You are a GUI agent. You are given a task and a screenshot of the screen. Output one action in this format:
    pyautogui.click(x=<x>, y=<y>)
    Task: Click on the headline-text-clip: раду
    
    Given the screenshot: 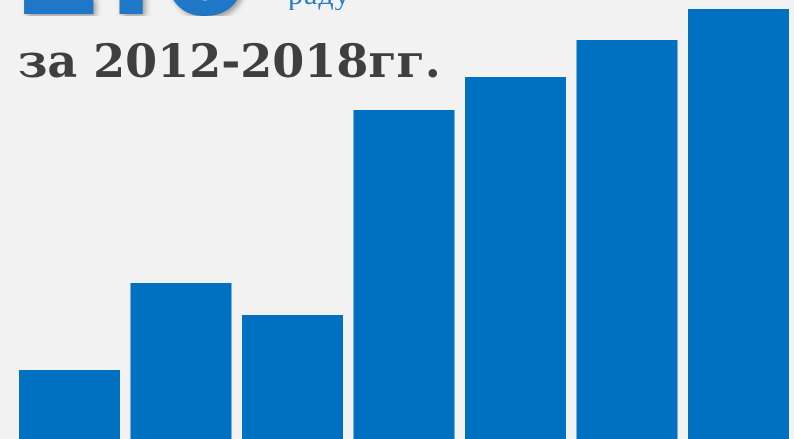 What is the action you would take?
    pyautogui.click(x=368, y=5)
    